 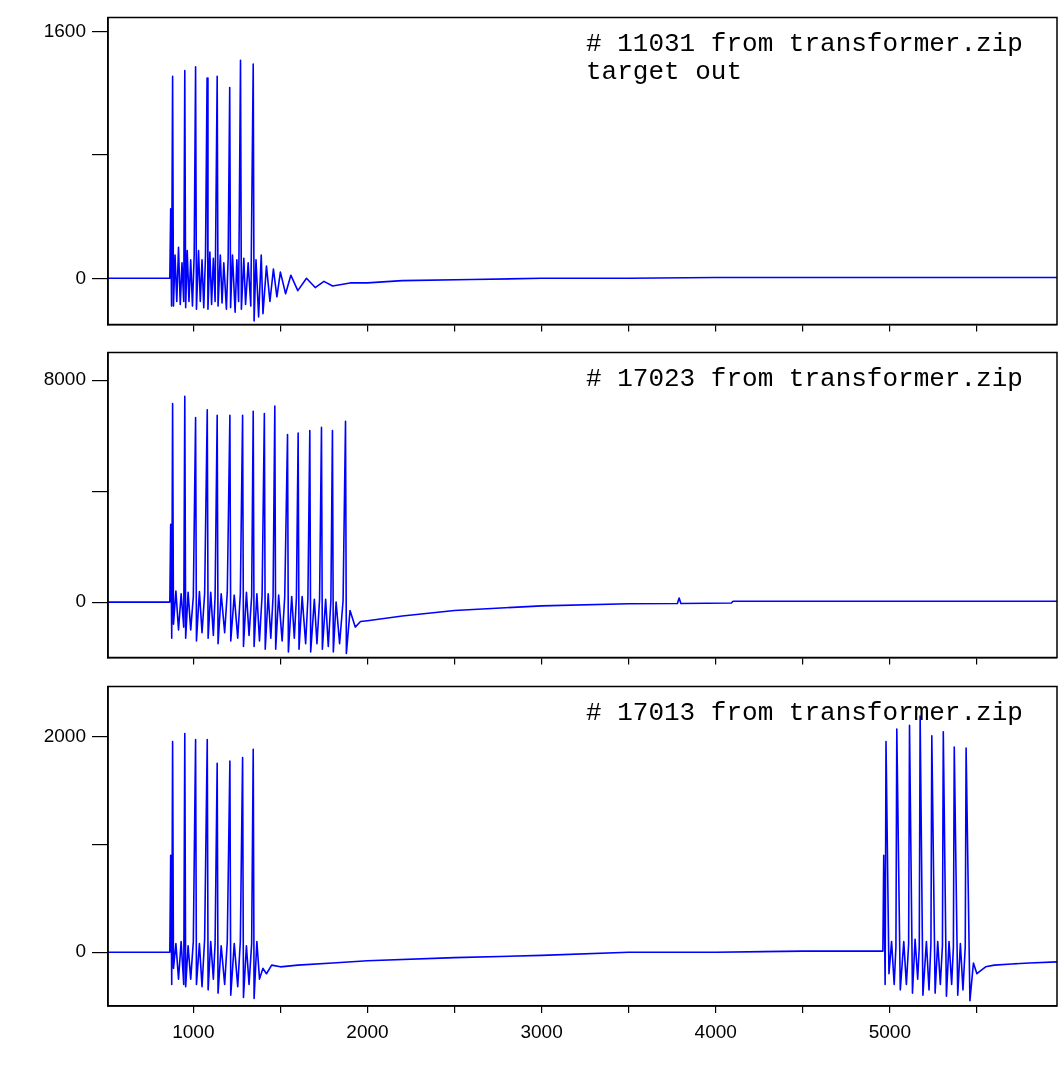 What do you see at coordinates (804, 379) in the screenshot?
I see `annotation: # 17023 from transformer.zip` at bounding box center [804, 379].